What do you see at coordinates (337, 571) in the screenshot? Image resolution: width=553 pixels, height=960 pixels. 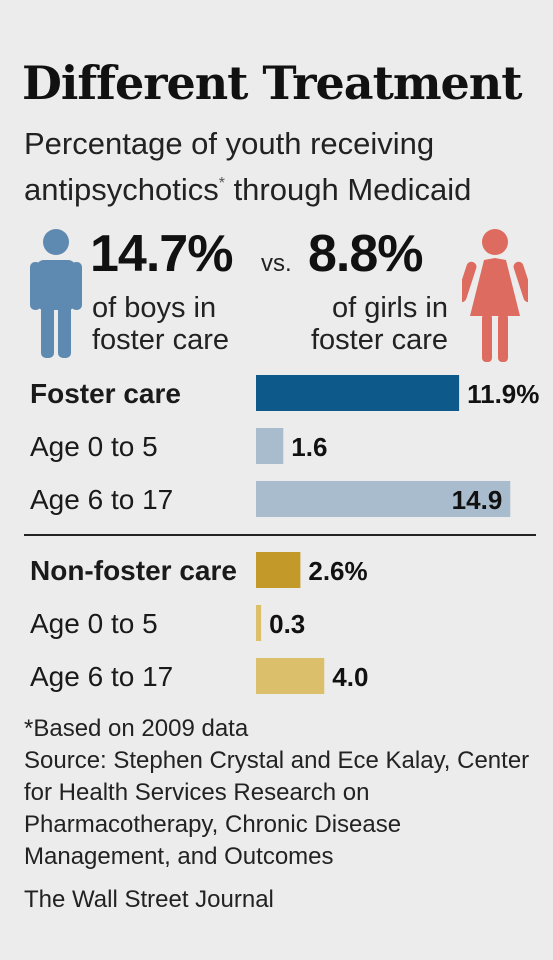 I see `bar-value-label: 2.6%` at bounding box center [337, 571].